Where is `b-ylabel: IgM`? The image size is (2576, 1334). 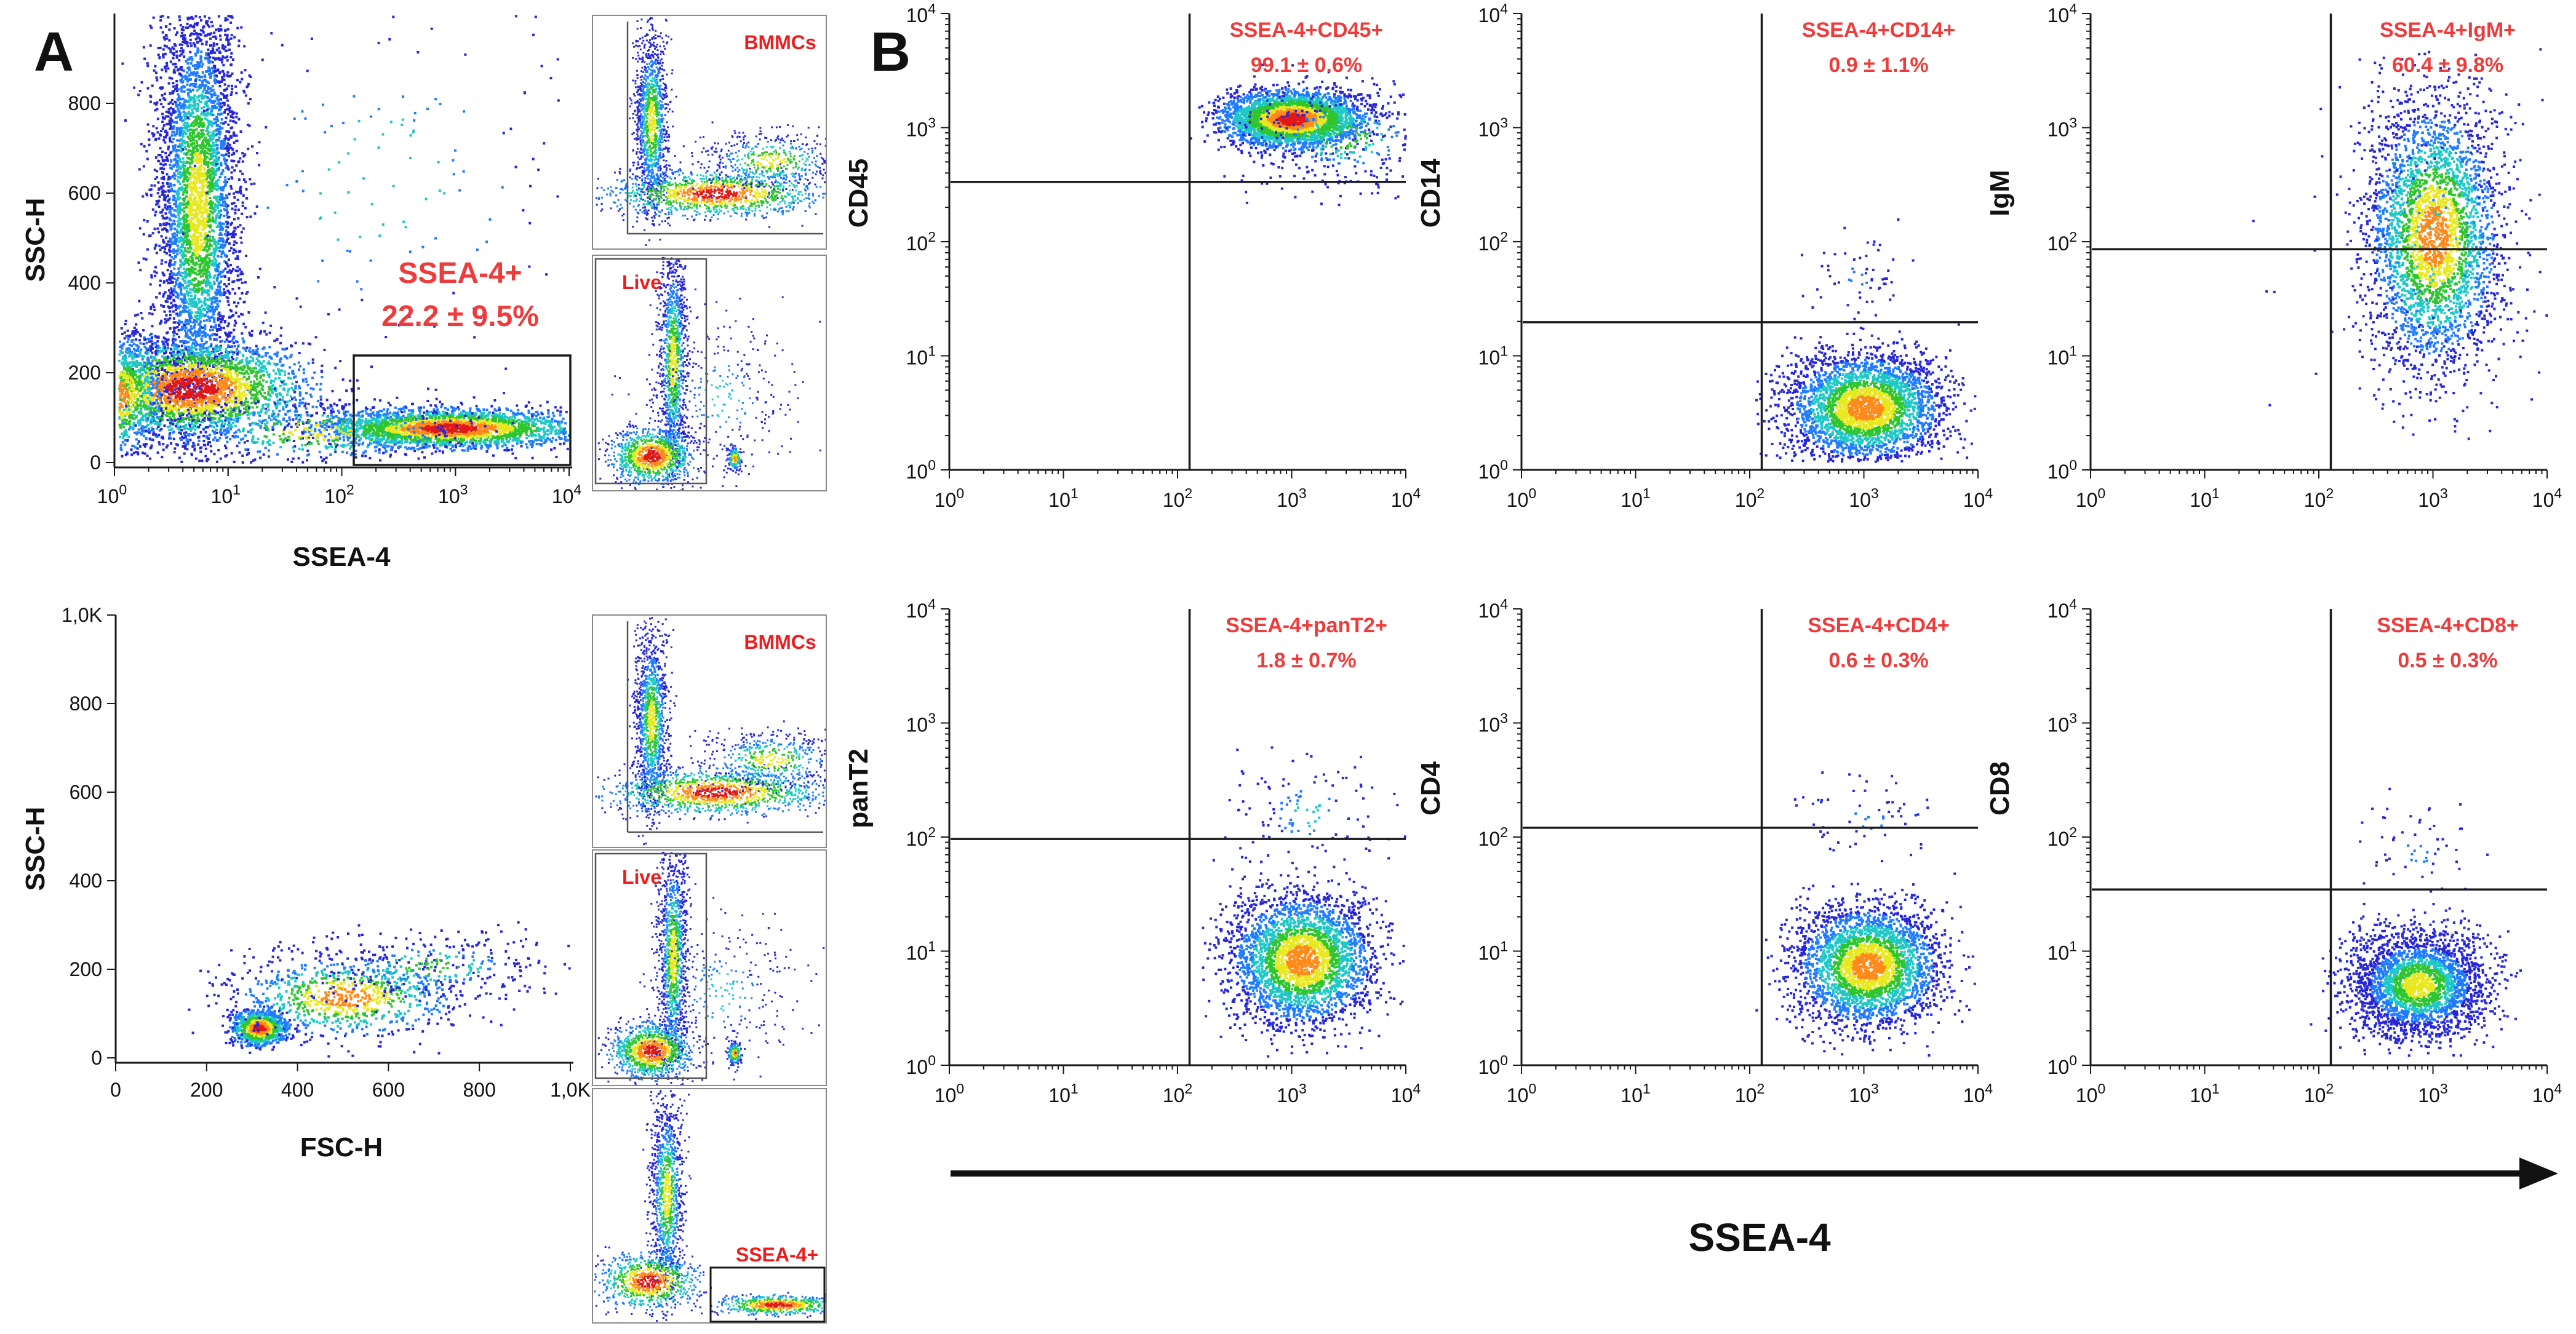
b-ylabel: IgM is located at coordinates (2000, 193).